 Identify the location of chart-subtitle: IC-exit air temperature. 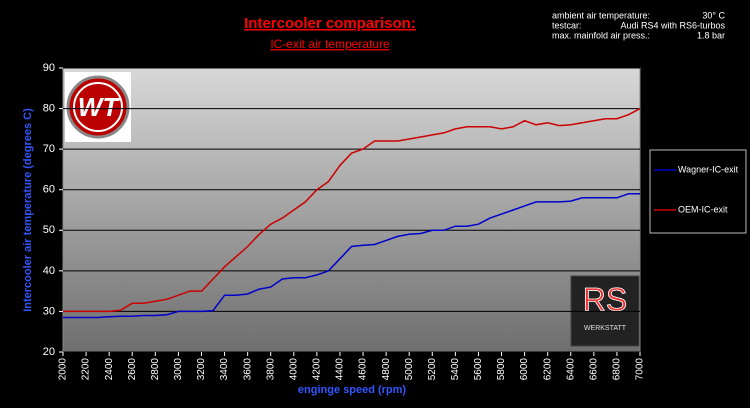
(330, 44).